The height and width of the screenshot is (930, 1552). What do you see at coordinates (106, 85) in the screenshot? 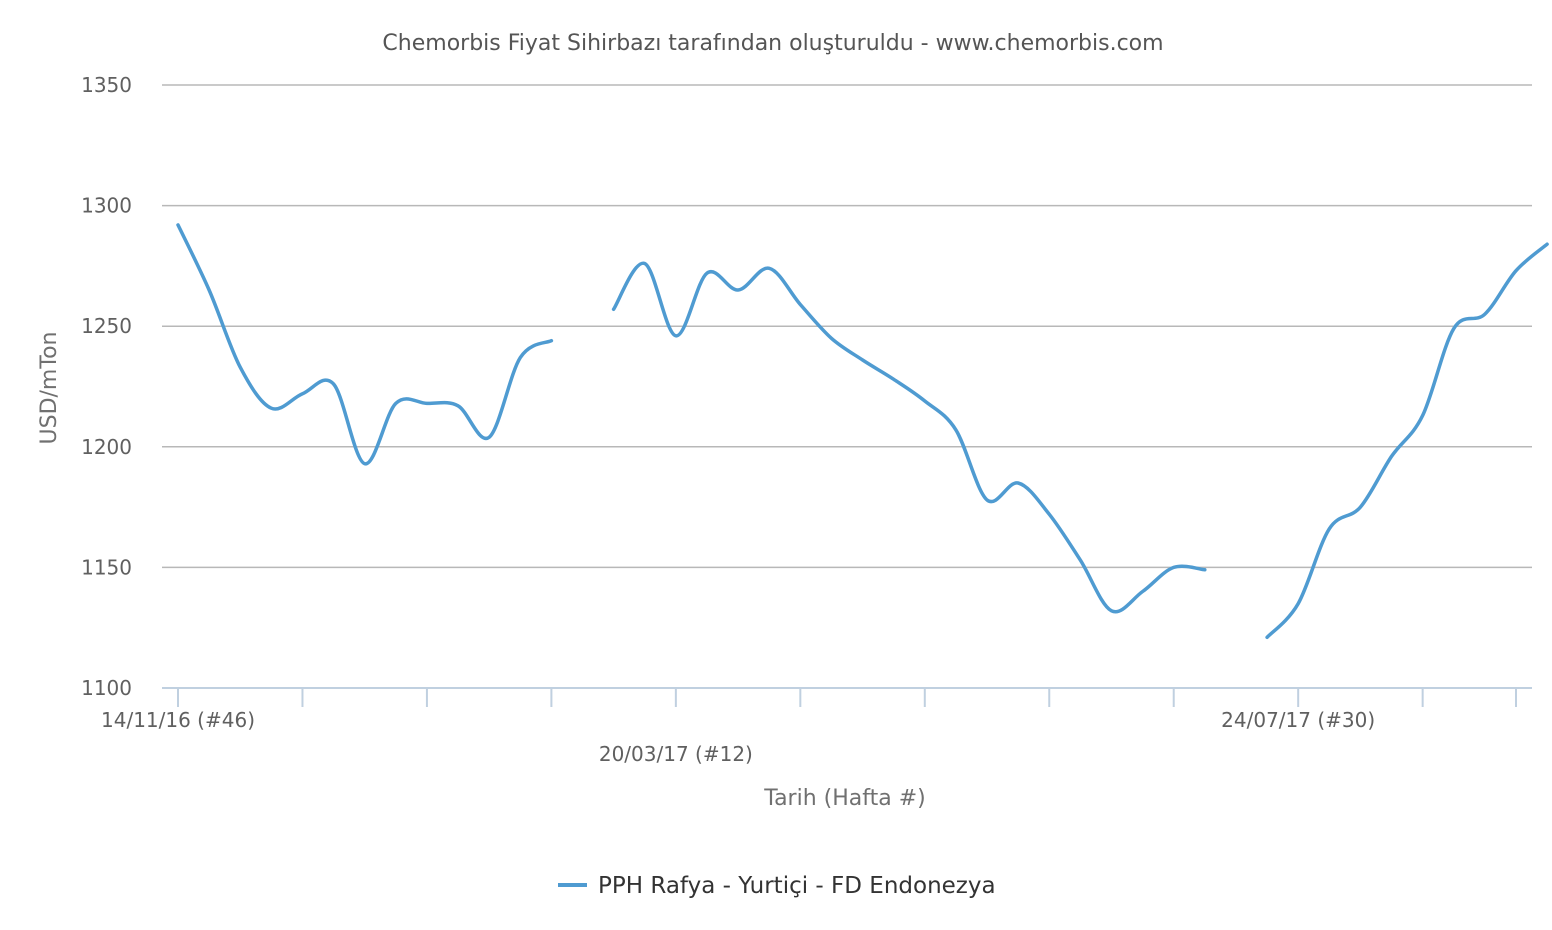
I see `y-tick-label: 1350` at bounding box center [106, 85].